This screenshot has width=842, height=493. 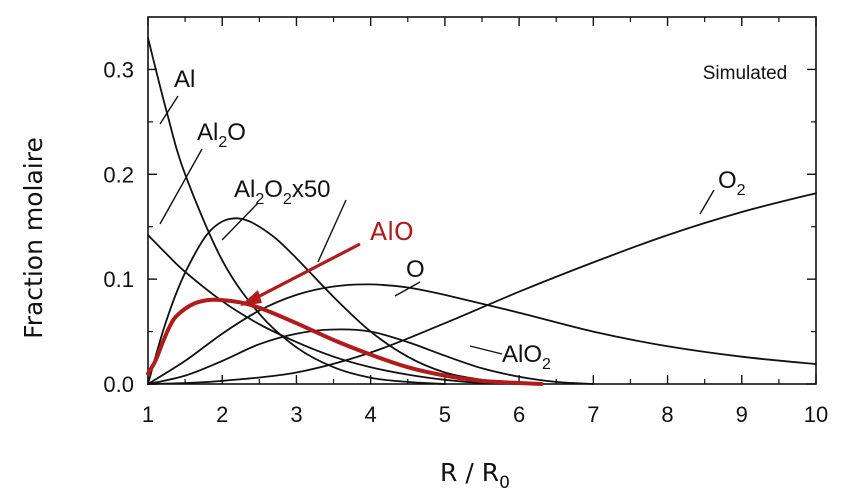 What do you see at coordinates (745, 73) in the screenshot?
I see `simulated-note: Simulated` at bounding box center [745, 73].